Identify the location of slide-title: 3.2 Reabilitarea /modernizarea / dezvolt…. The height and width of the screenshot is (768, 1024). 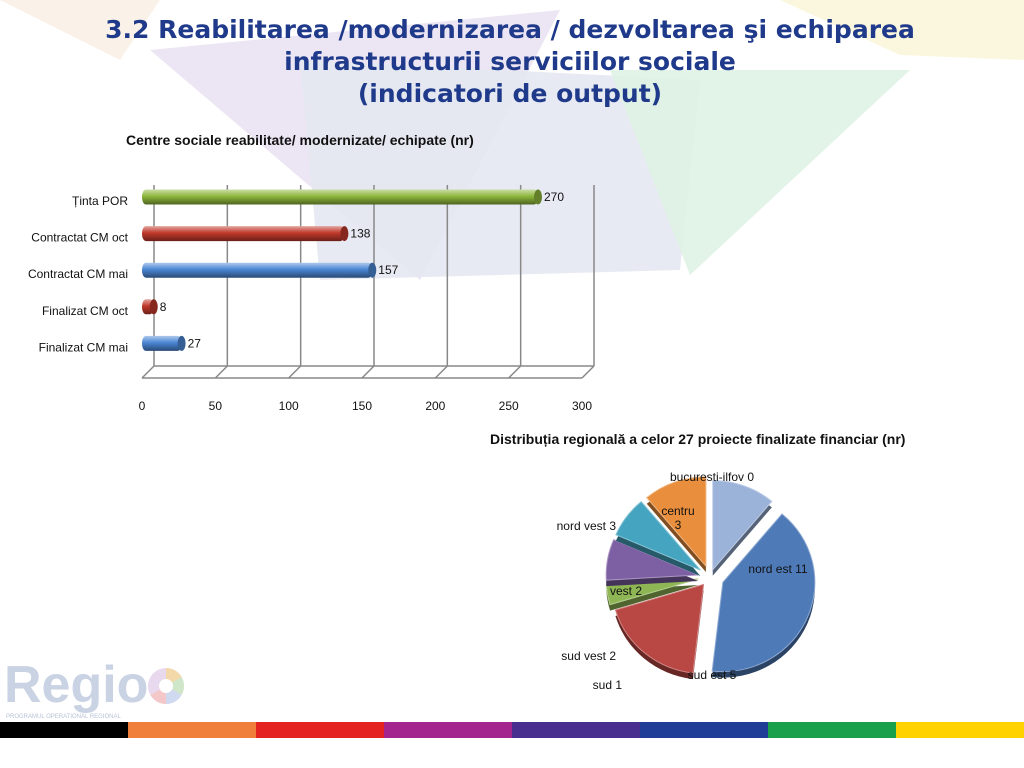
(510, 62).